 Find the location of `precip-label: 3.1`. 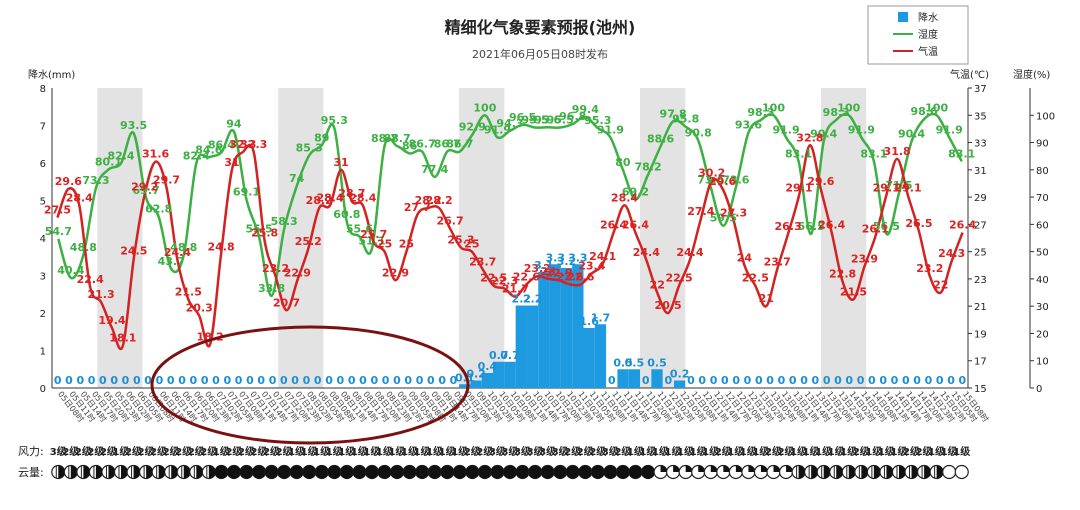

precip-label: 3.1 is located at coordinates (544, 265).